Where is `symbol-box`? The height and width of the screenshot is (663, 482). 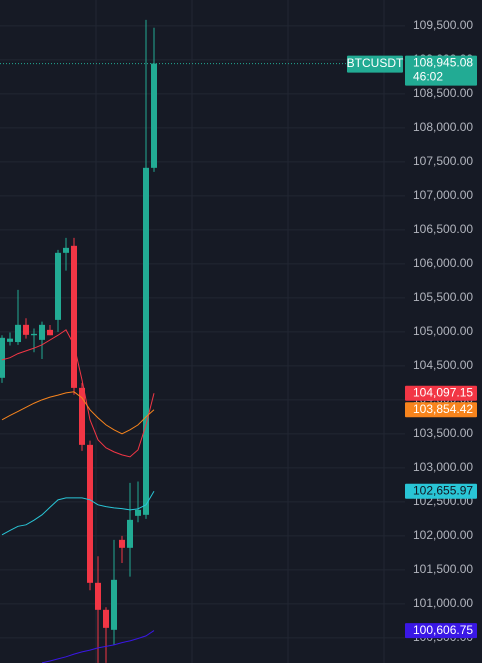 symbol-box is located at coordinates (375, 64).